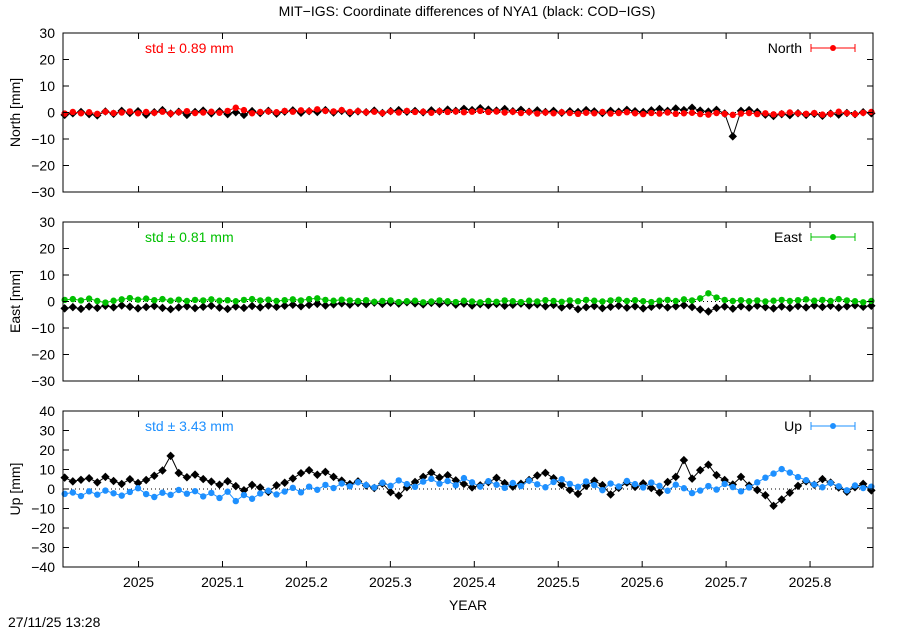 The image size is (900, 630). Describe the element at coordinates (47, 450) in the screenshot. I see `y-tick-label: 20` at that location.